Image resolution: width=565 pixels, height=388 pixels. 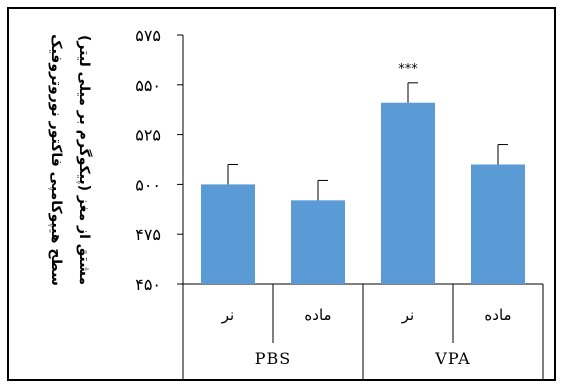 I want to click on group-label: PBS, so click(x=273, y=358).